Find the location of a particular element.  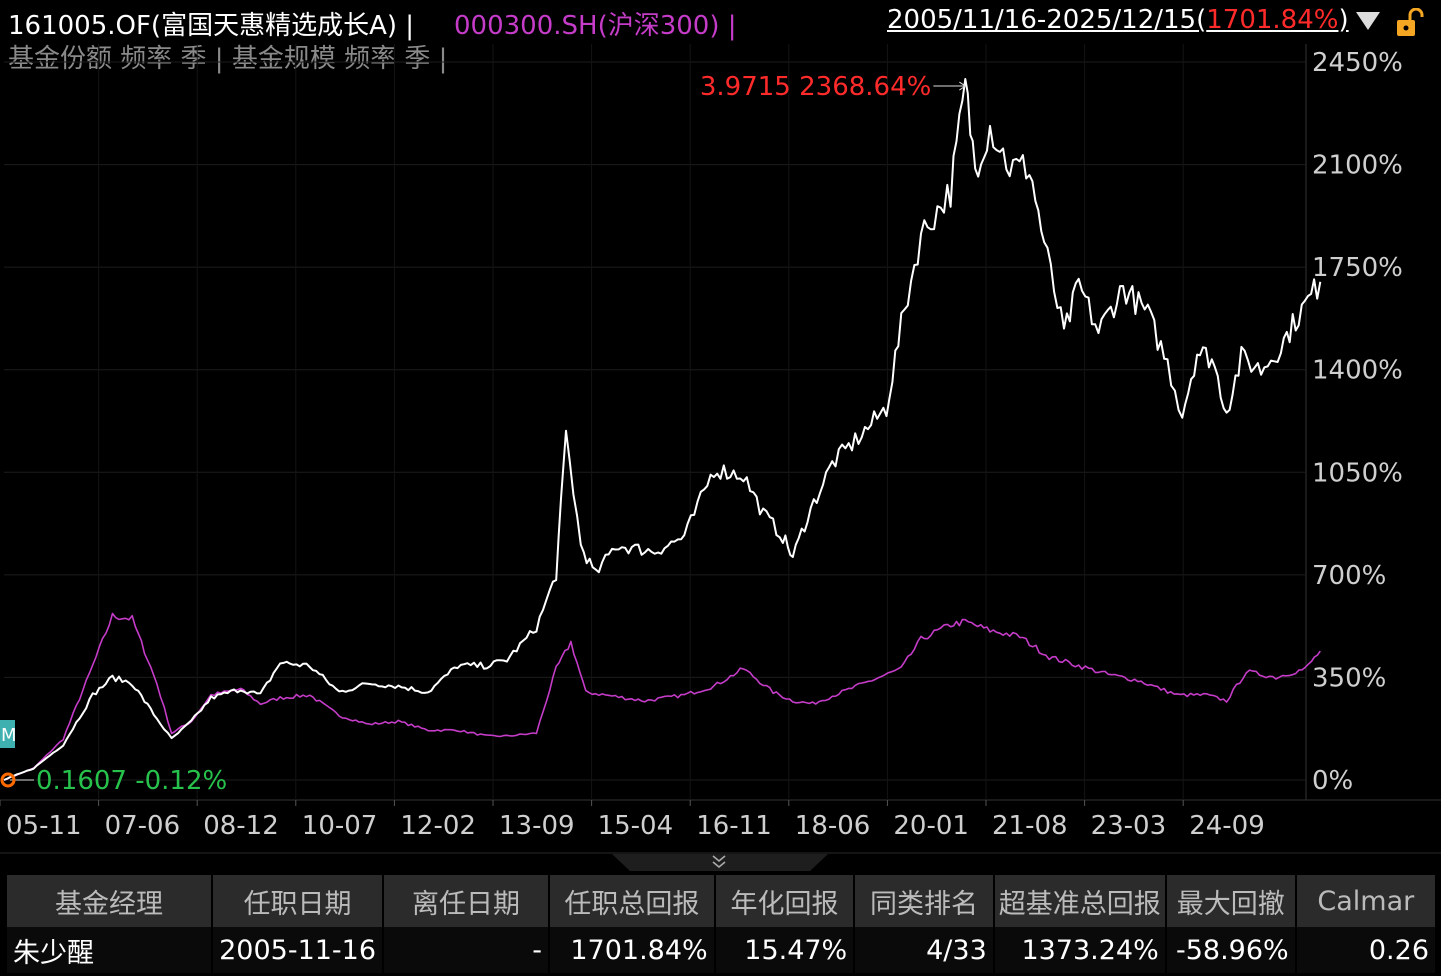

start-annotation: 0.1607 -0.12% is located at coordinates (131, 781).